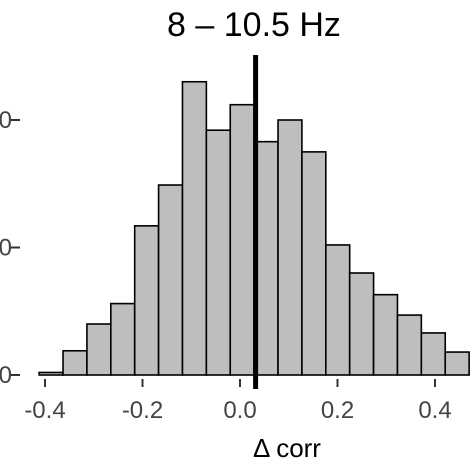  Describe the element at coordinates (434, 410) in the screenshot. I see `x-tick-label: 0.4` at that location.